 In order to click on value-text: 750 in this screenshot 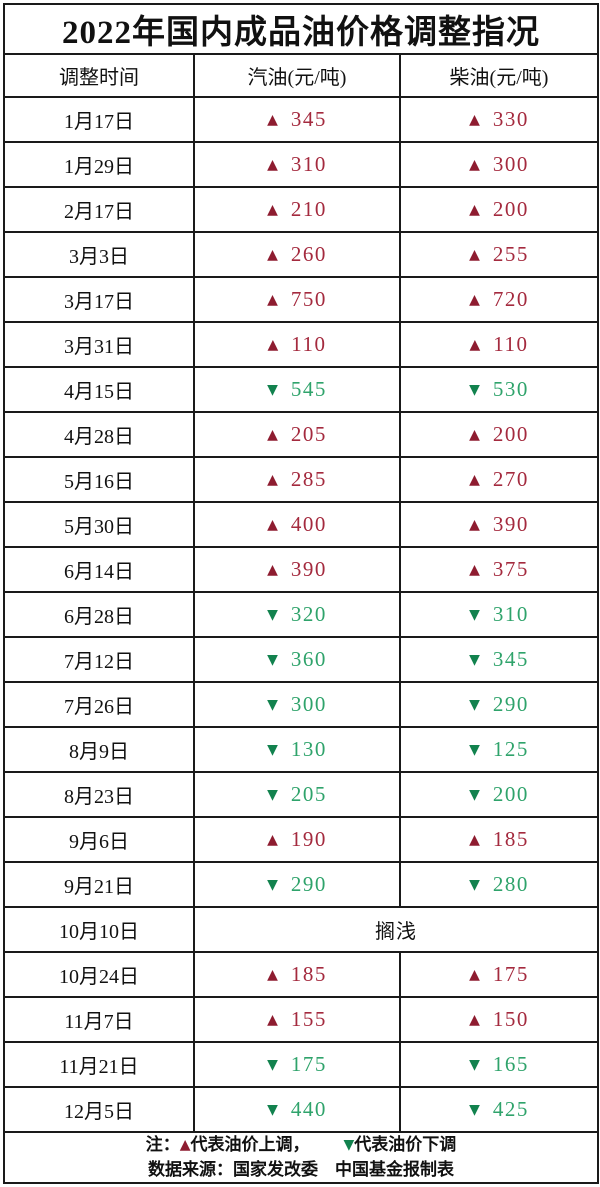, I will do `click(308, 299)`.